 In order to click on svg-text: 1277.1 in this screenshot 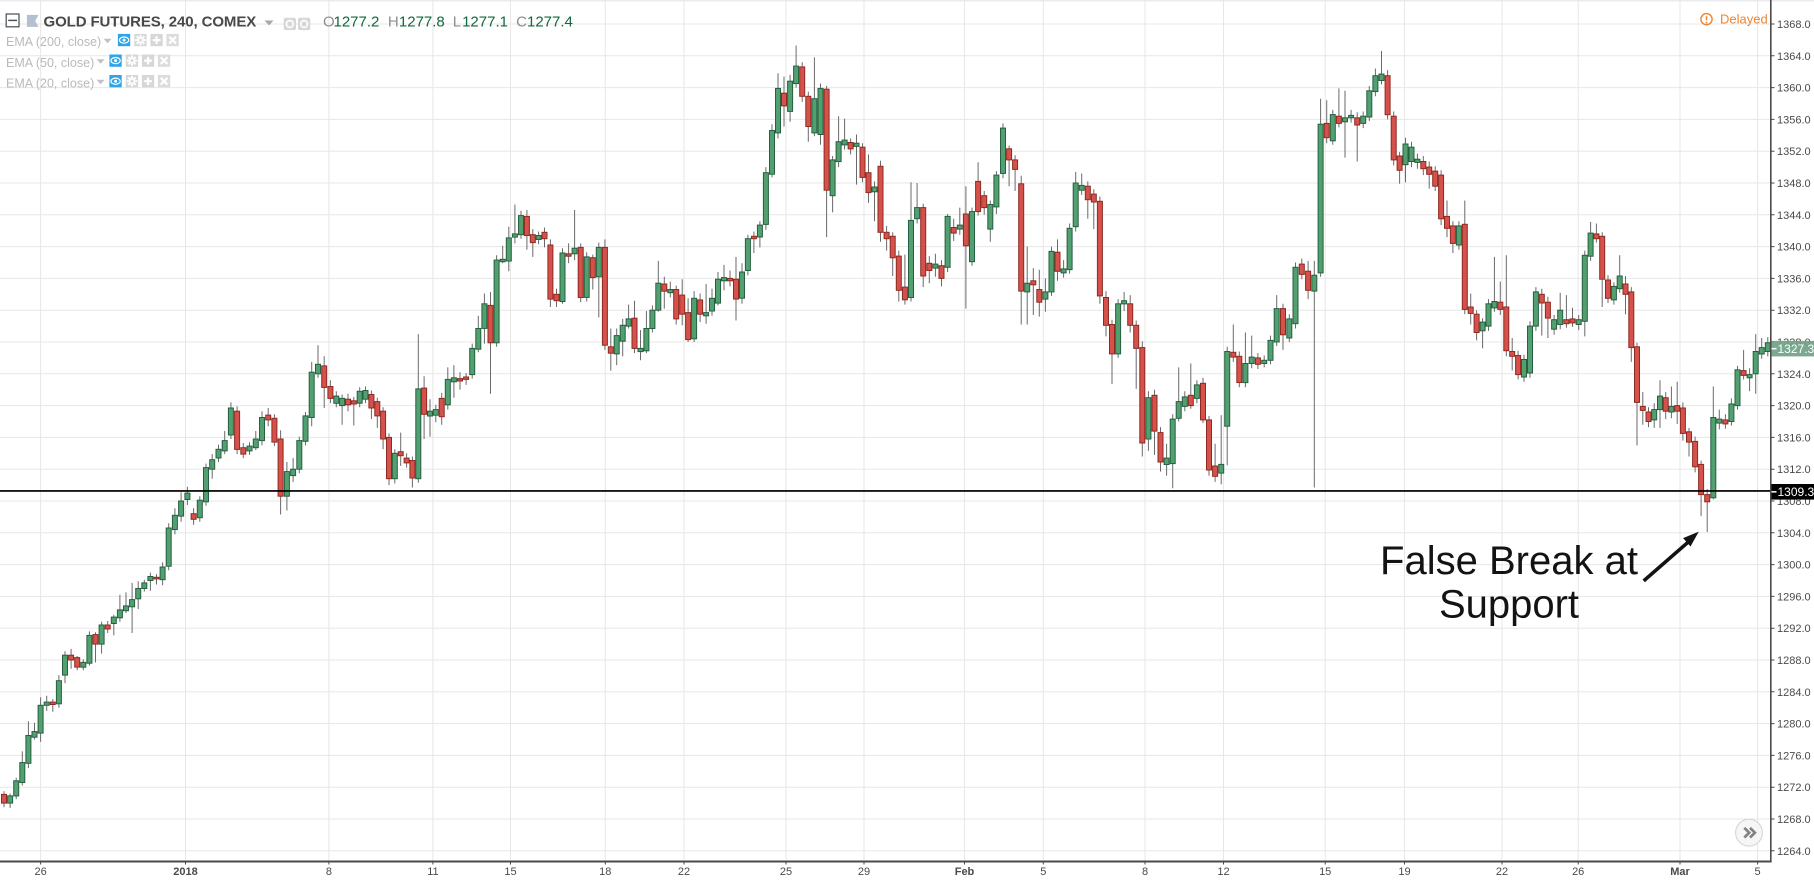, I will do `click(485, 22)`.